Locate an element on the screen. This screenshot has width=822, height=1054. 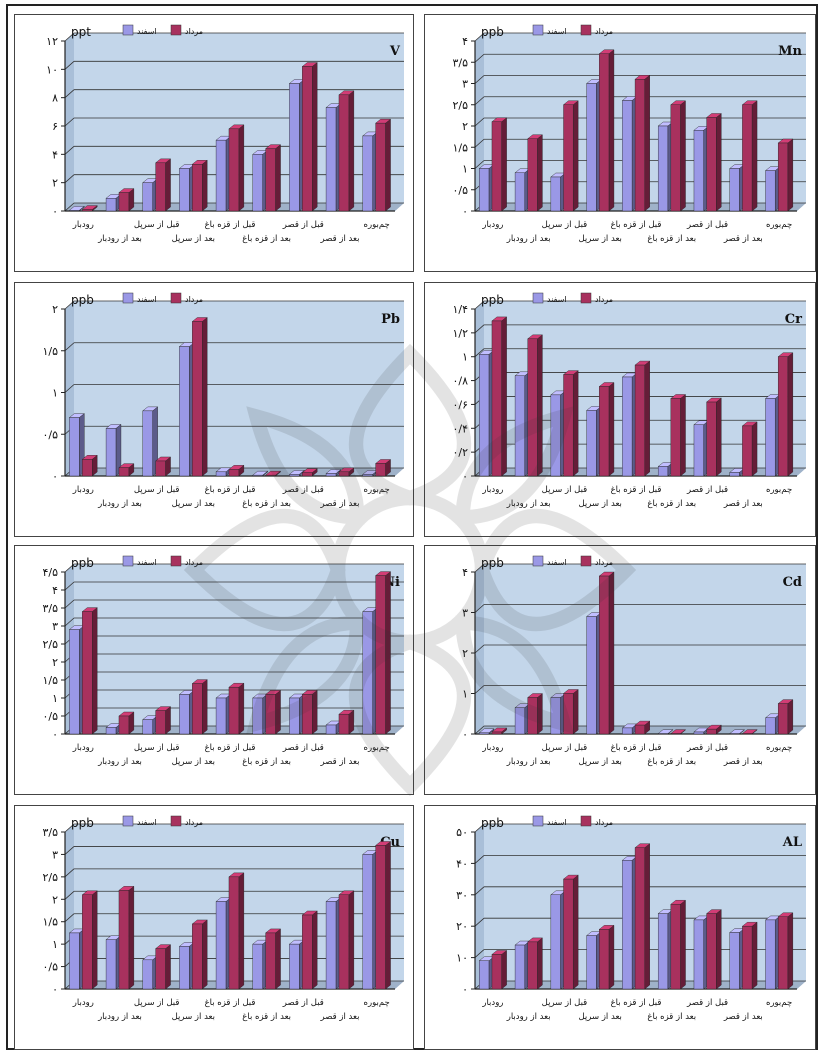
element-label: AL is located at coordinates (792, 842).